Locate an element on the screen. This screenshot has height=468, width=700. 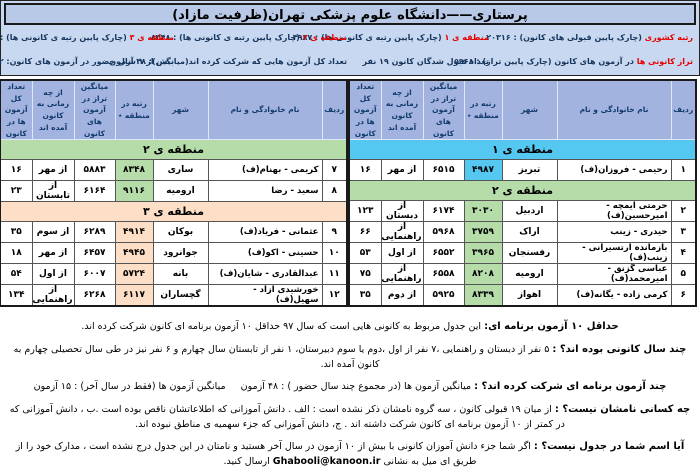
total-exams-cell: ۲۳ is located at coordinates (16, 191).